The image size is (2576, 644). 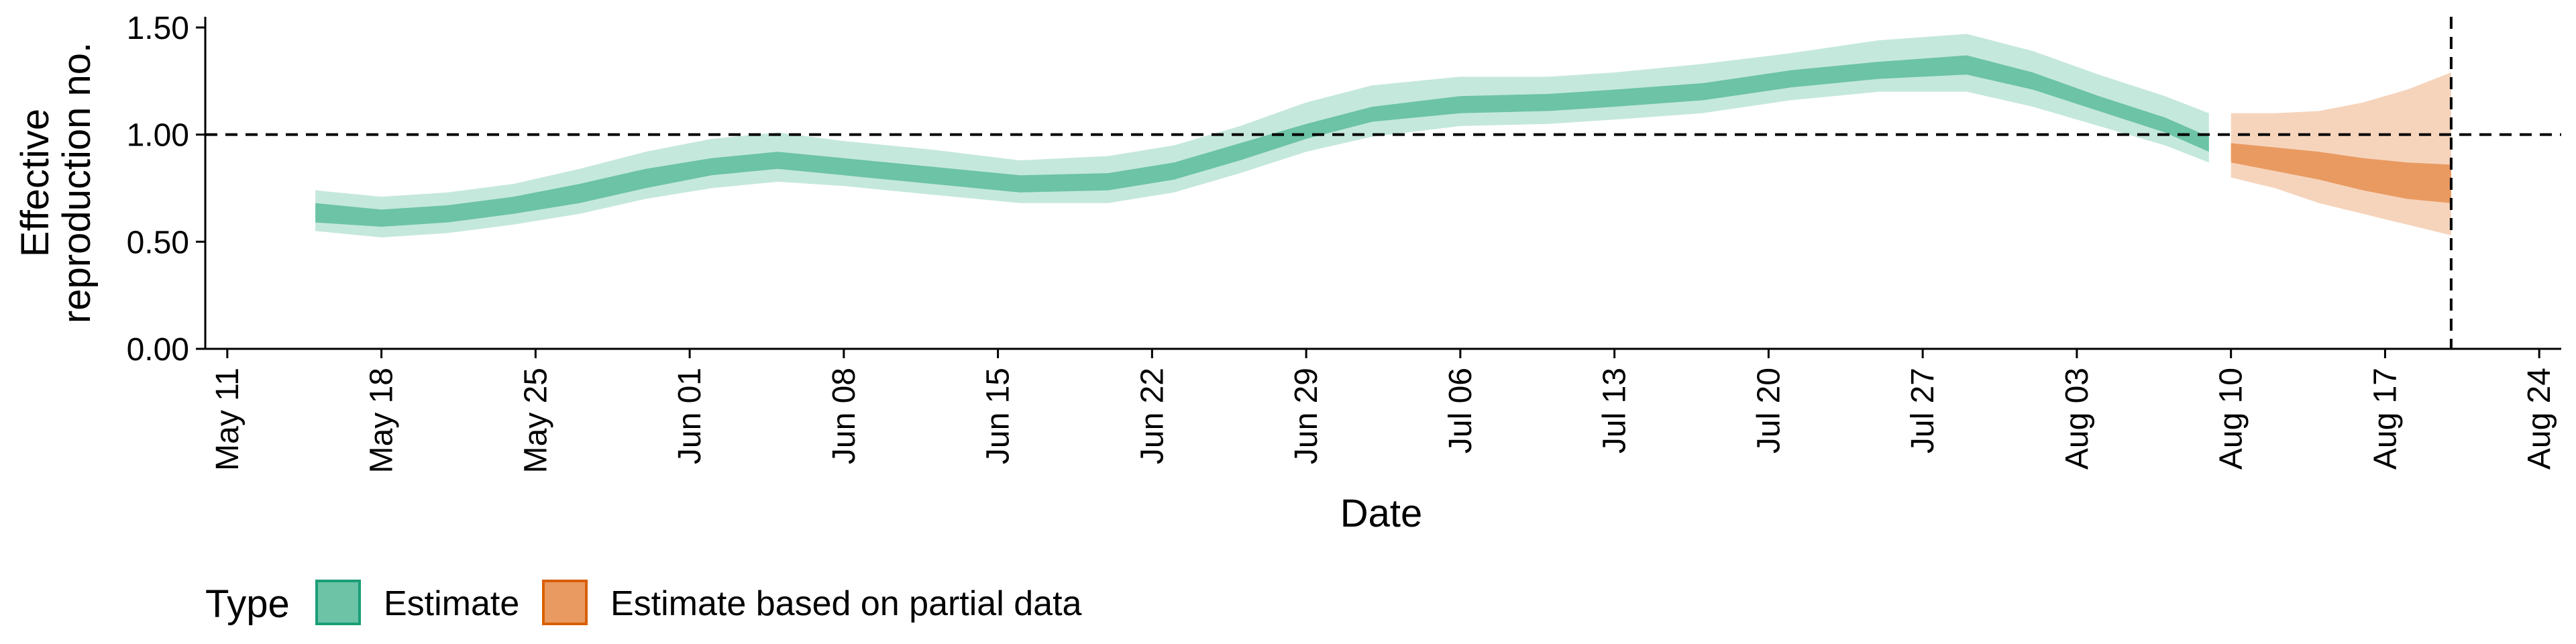 What do you see at coordinates (846, 603) in the screenshot?
I see `legend-label-partial: Estimate based on partial data` at bounding box center [846, 603].